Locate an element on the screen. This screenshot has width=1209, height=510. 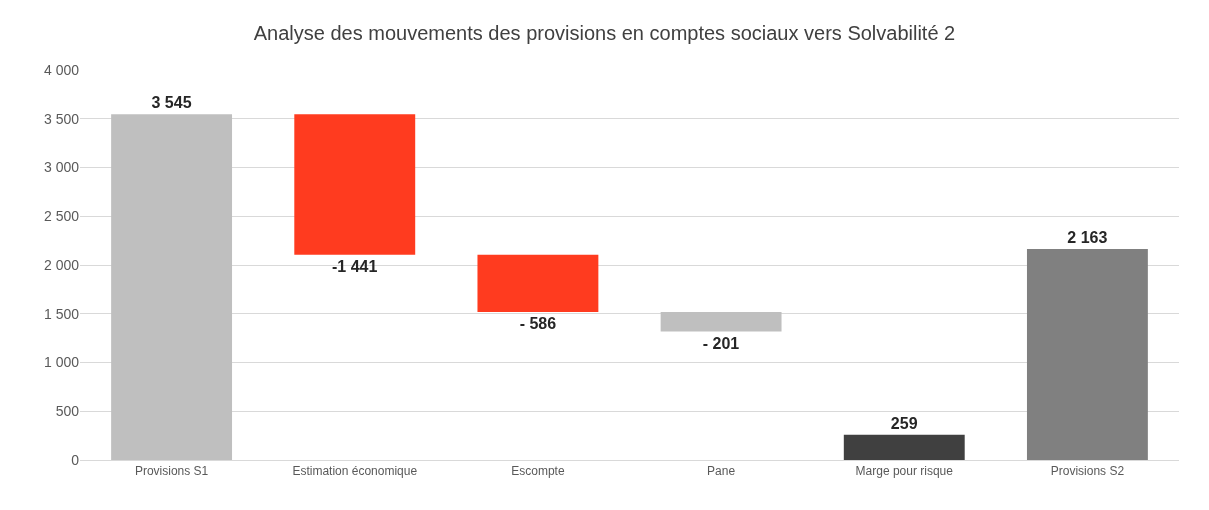
data-label: - 586 is located at coordinates (538, 323).